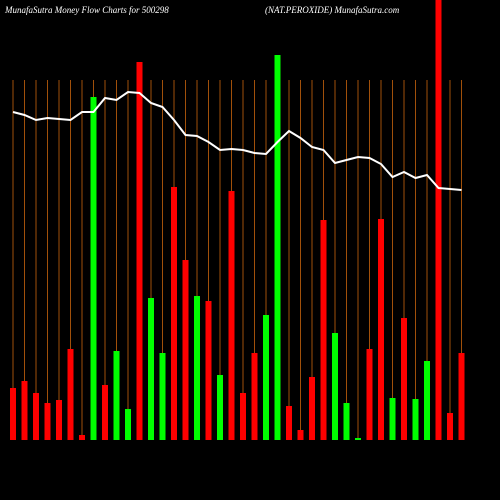  What do you see at coordinates (86, 10) in the screenshot?
I see `chart-title: MunafaSutra Money Flow Charts for 500298` at bounding box center [86, 10].